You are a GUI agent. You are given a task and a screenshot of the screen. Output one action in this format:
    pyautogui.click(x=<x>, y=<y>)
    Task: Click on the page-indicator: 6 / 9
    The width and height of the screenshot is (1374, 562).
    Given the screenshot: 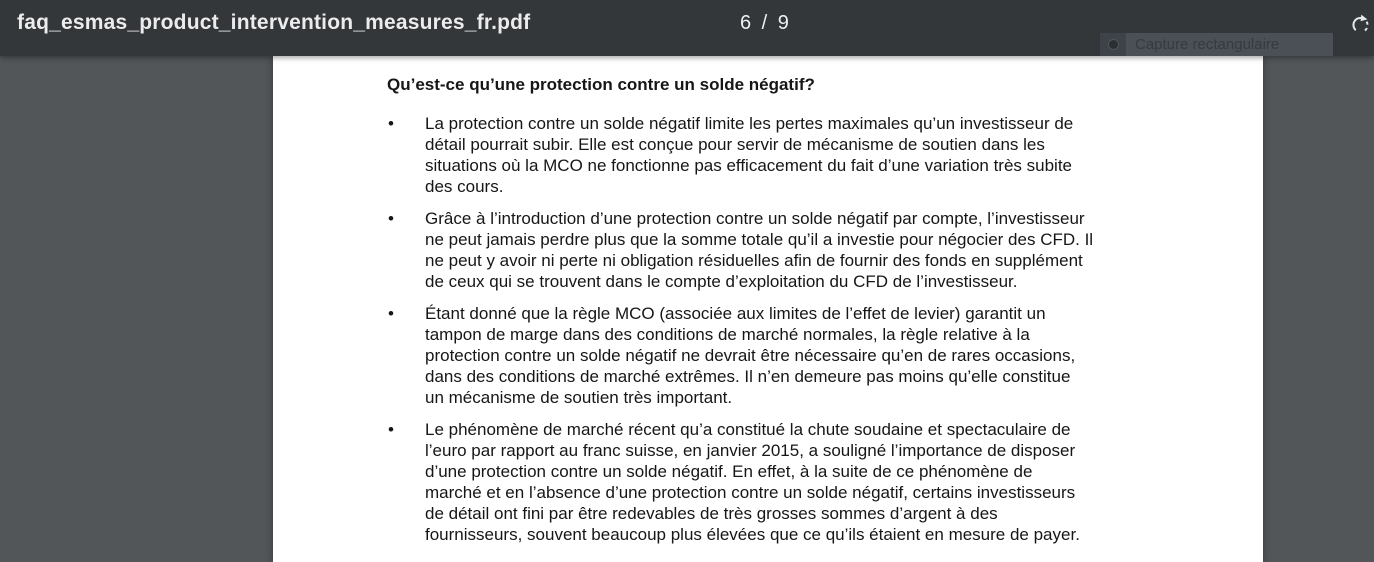 What is the action you would take?
    pyautogui.click(x=766, y=23)
    